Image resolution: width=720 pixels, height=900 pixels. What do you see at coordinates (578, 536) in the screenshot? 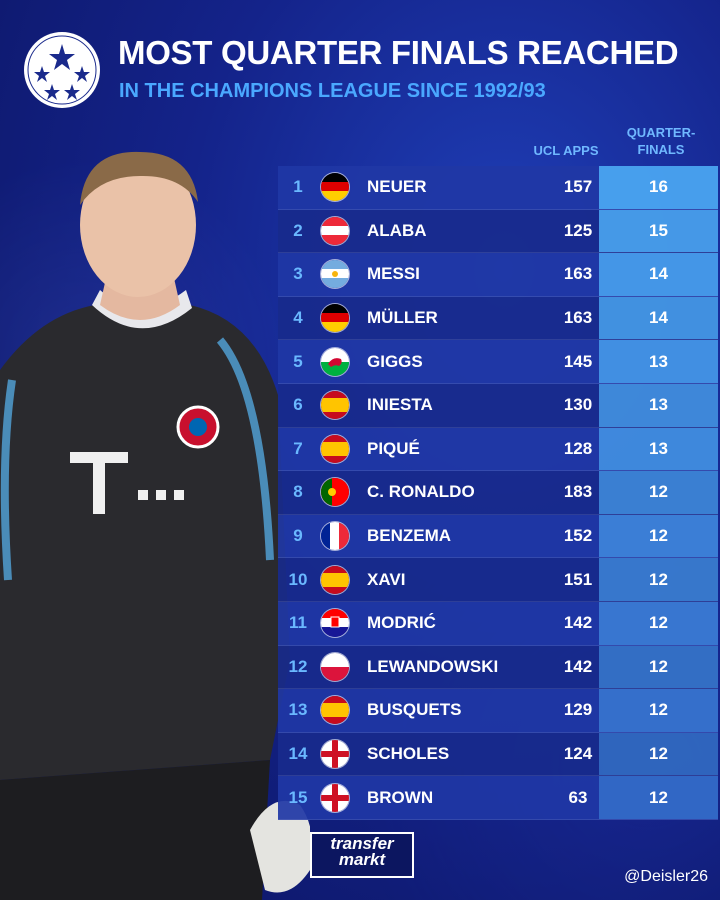
I see `ucl-apps-value: 152` at bounding box center [578, 536].